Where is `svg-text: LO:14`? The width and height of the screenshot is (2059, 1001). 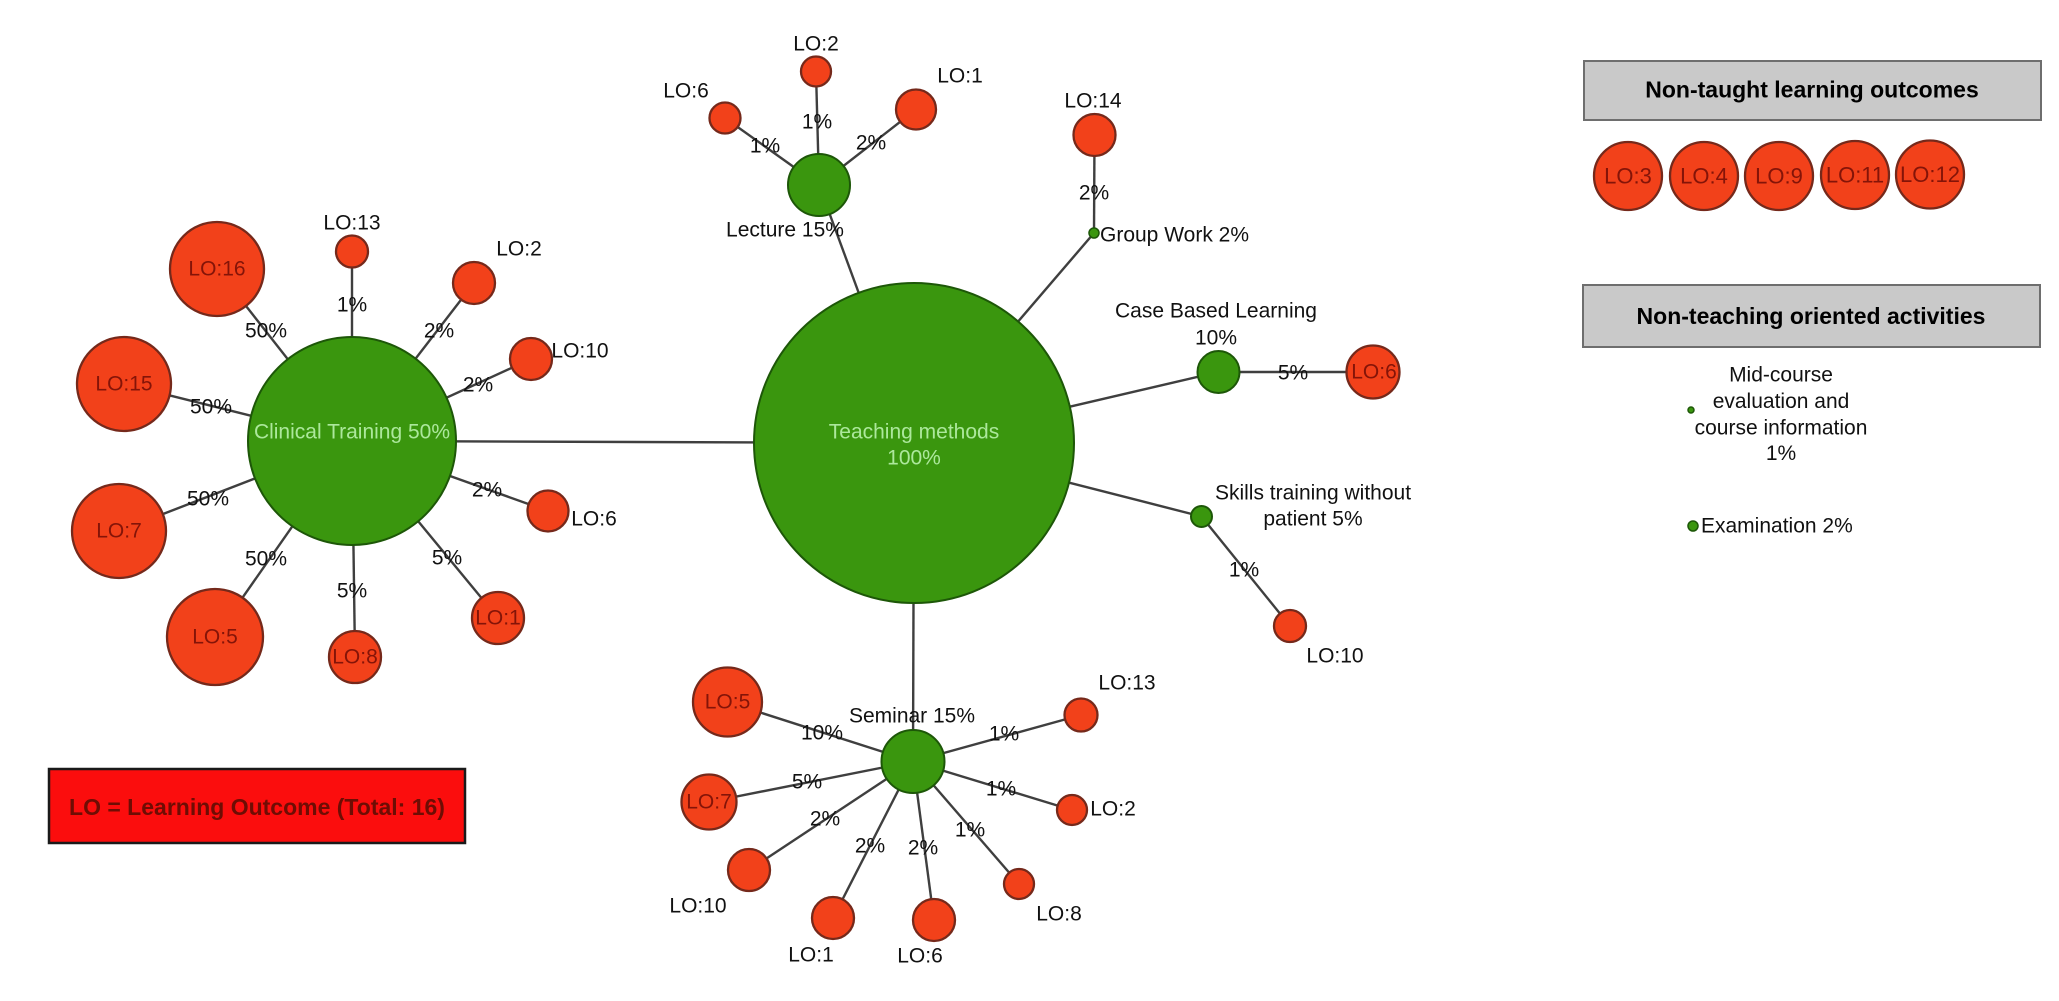
svg-text: LO:14 is located at coordinates (1093, 101).